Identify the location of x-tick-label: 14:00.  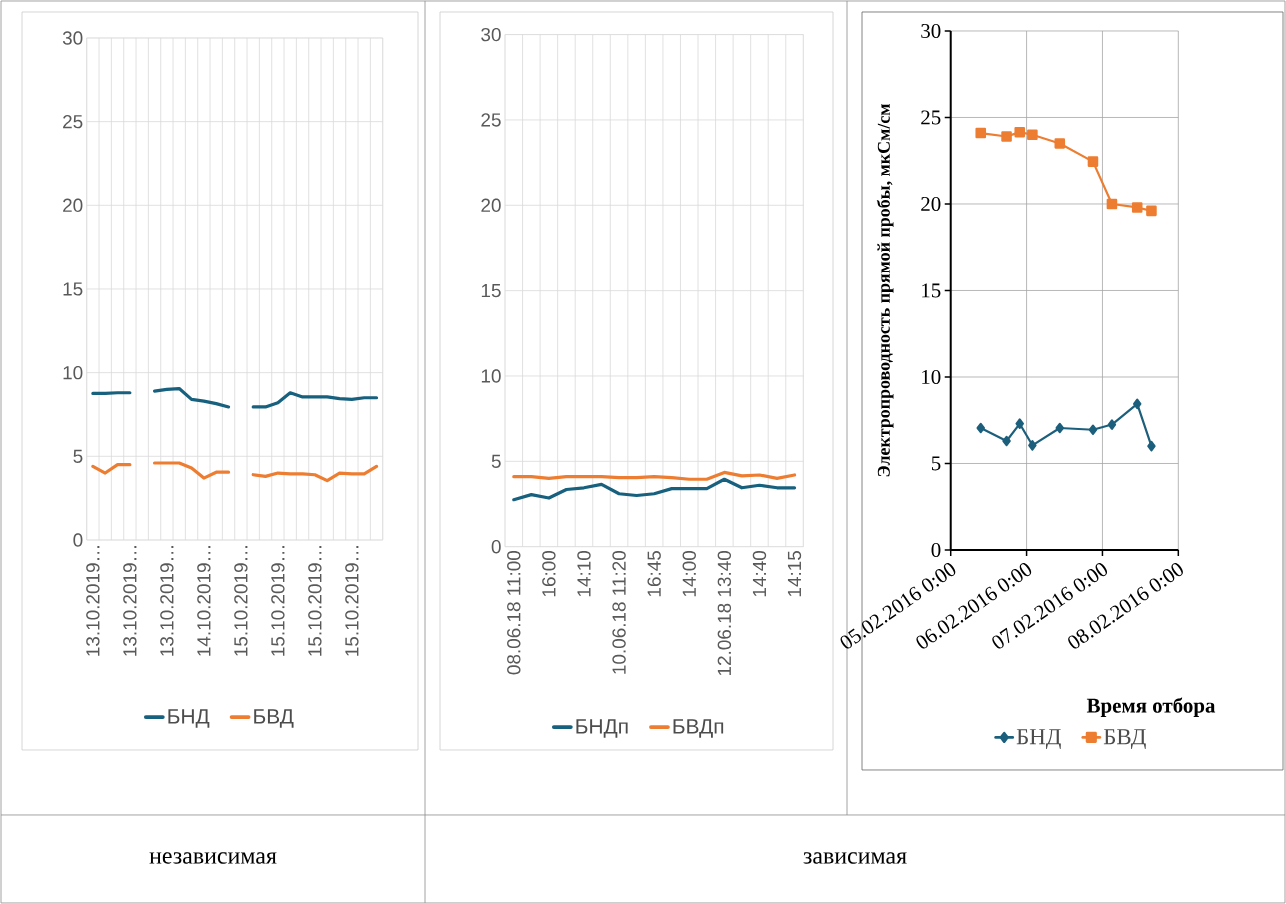
(689, 573).